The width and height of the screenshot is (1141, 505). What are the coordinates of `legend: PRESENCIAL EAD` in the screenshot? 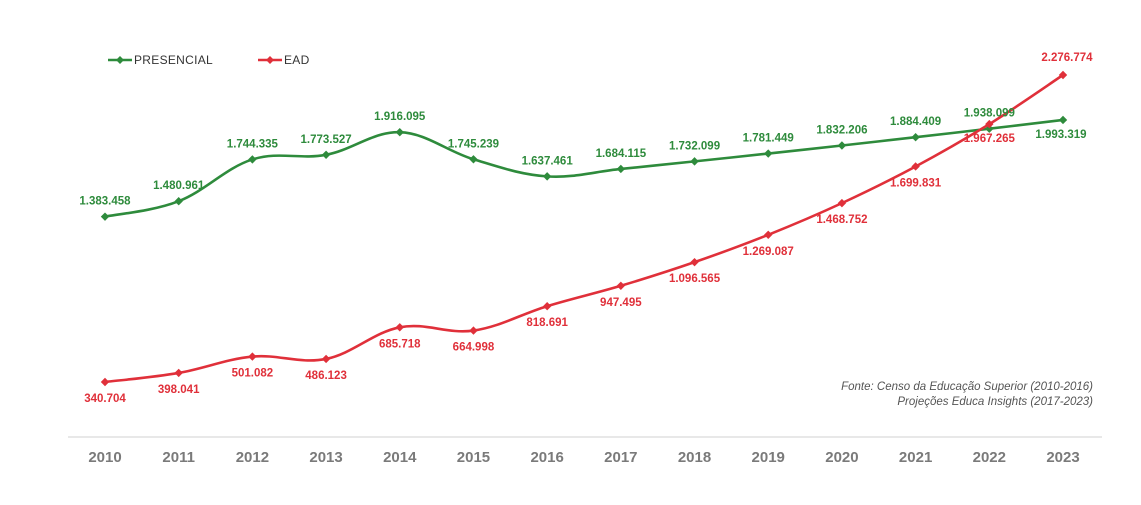 It's located at (209, 60).